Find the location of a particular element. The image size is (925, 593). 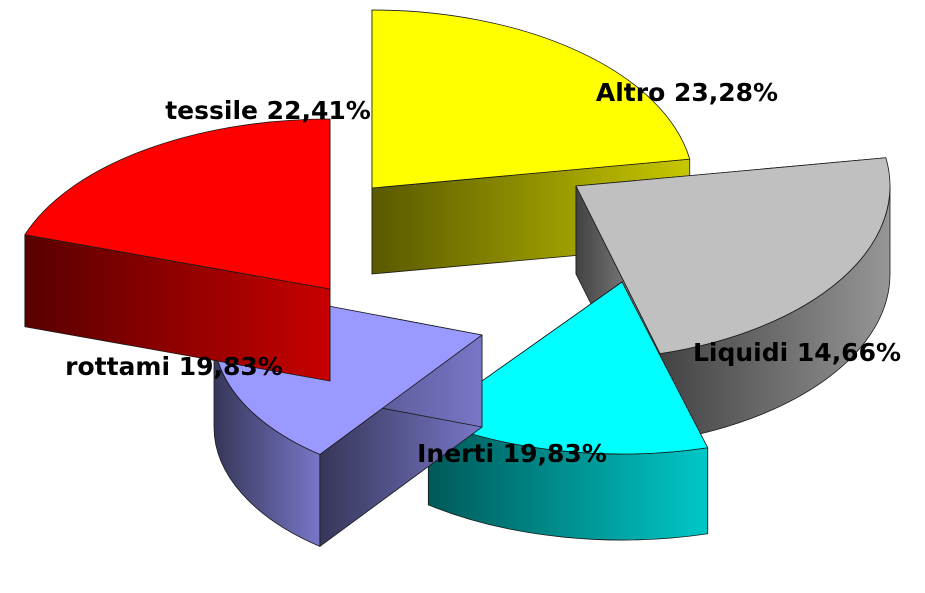

data-label-altro: Altro 23,28% is located at coordinates (687, 92).